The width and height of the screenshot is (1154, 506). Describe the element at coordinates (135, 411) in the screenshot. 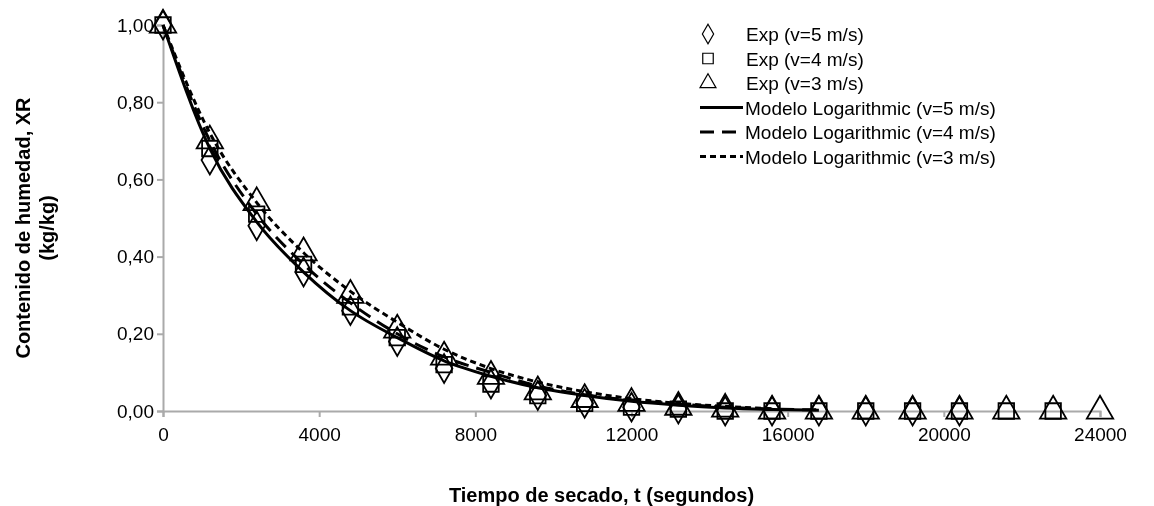

I see `y-tick-label: 0,00` at that location.